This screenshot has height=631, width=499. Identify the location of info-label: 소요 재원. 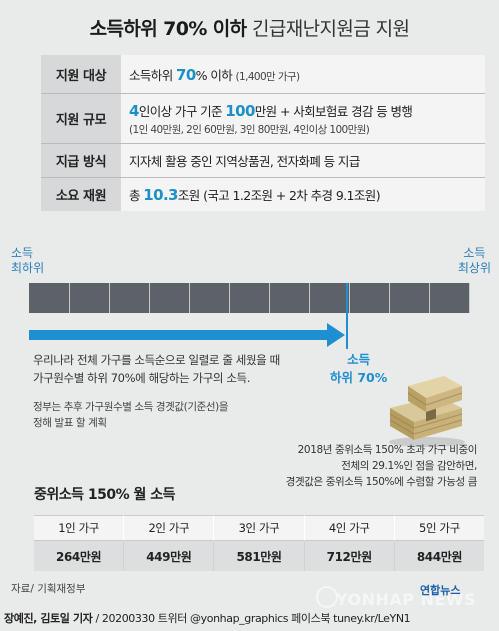
(81, 194).